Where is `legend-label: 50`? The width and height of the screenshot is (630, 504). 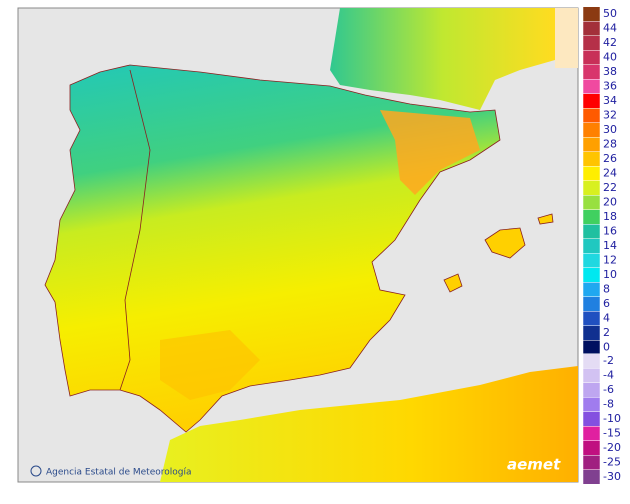 legend-label: 50 is located at coordinates (610, 13).